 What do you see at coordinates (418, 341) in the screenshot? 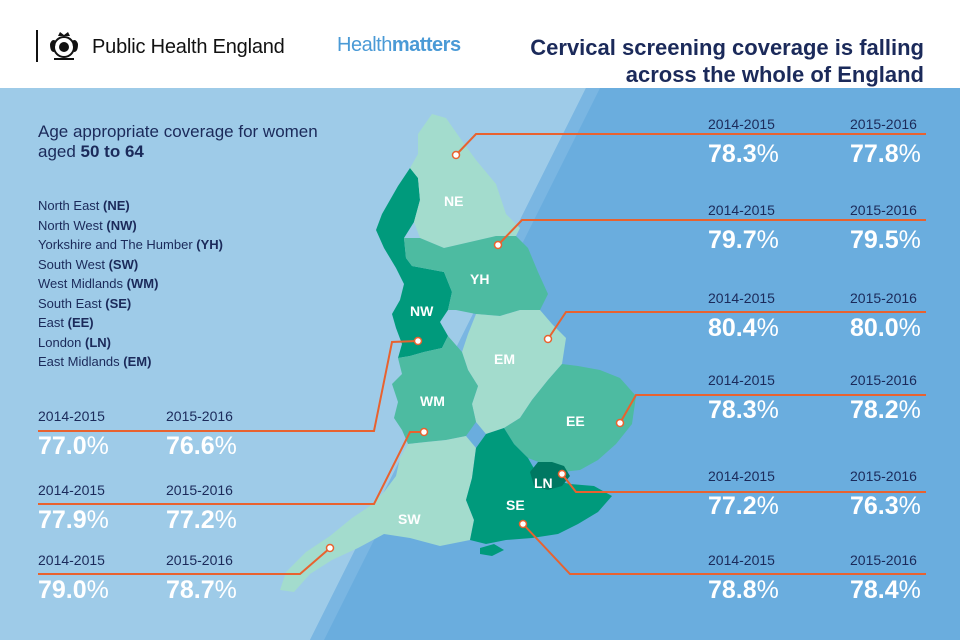
I see `marker-nw` at bounding box center [418, 341].